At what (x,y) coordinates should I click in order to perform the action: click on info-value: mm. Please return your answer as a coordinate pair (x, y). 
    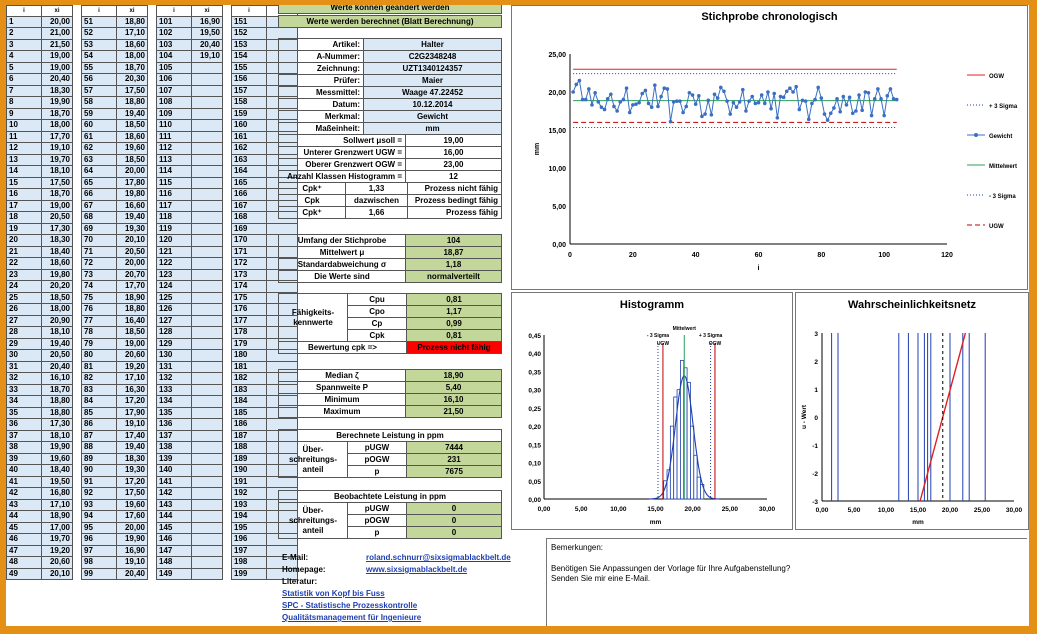
    Looking at the image, I should click on (432, 128).